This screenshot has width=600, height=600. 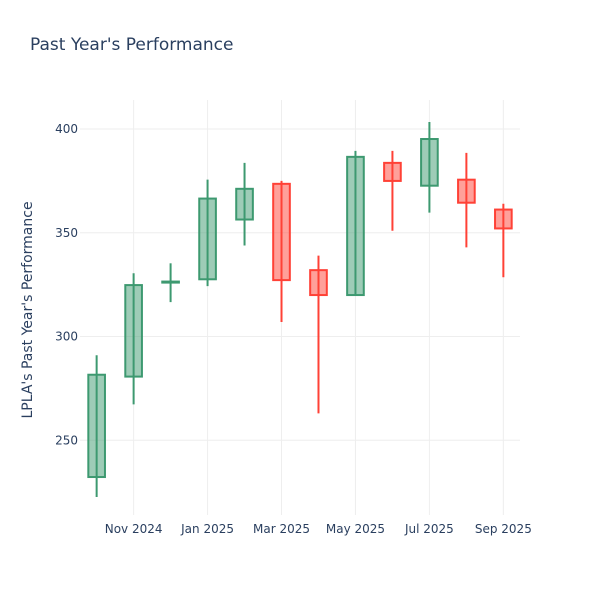 I want to click on x-tick-label: Sep 2025, so click(x=503, y=529).